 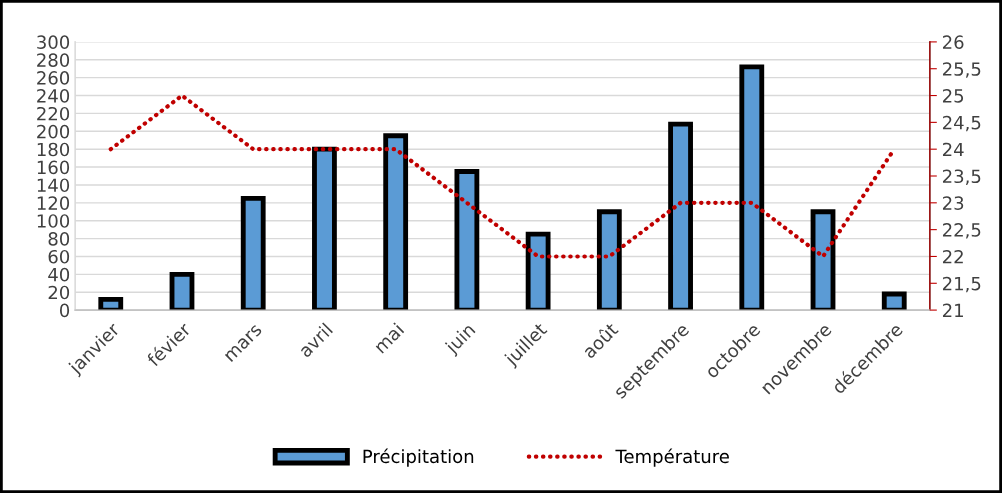 I want to click on y-tick-label: 160, so click(x=53, y=167).